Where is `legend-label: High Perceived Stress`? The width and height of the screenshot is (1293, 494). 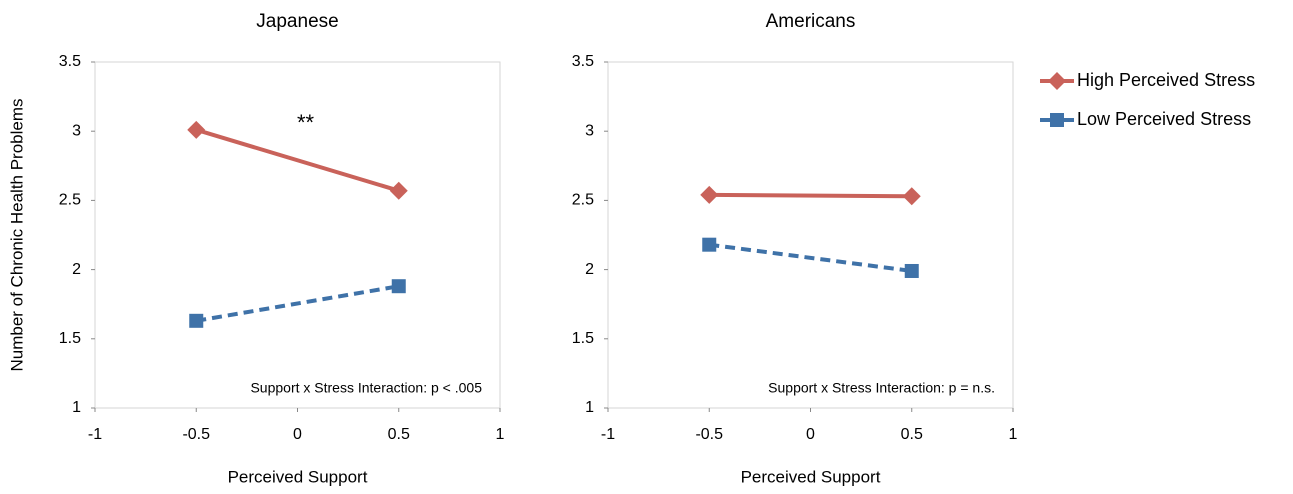 legend-label: High Perceived Stress is located at coordinates (1166, 80).